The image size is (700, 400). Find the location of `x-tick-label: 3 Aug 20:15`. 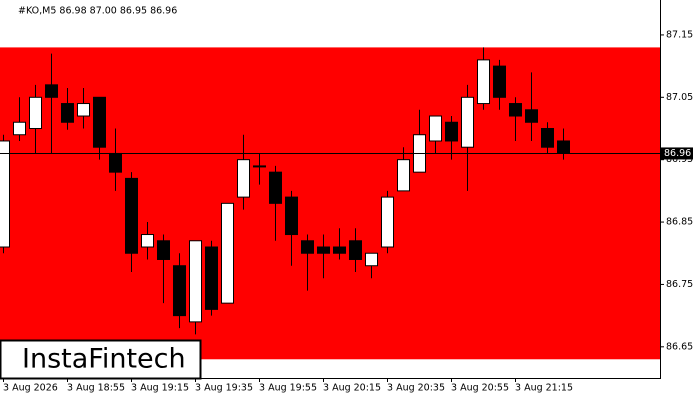

x-tick-label: 3 Aug 20:15 is located at coordinates (352, 388).